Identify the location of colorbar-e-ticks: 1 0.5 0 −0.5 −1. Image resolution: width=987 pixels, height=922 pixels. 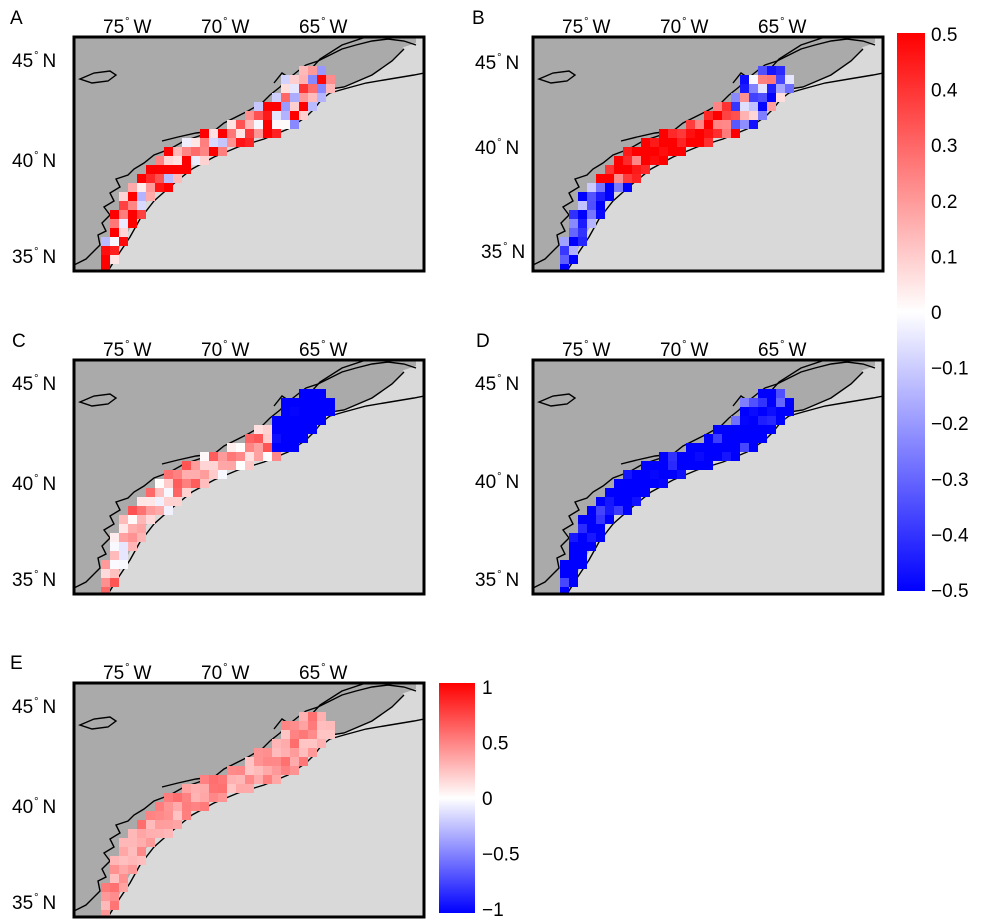
(501, 799).